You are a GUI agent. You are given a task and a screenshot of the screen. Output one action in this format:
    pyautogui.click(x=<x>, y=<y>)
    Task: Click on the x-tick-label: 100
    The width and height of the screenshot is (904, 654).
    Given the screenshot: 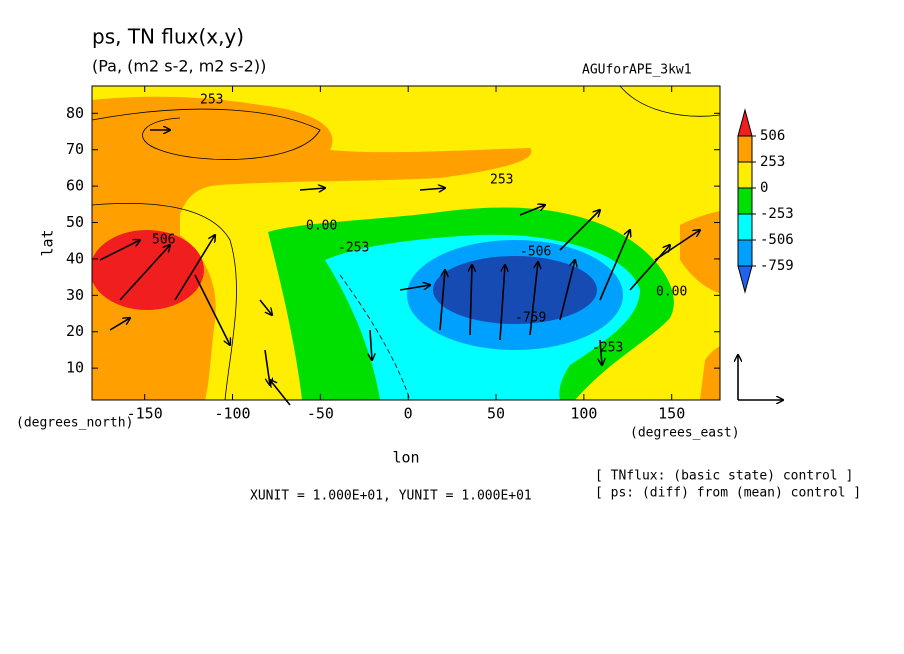 What is the action you would take?
    pyautogui.click(x=583, y=414)
    